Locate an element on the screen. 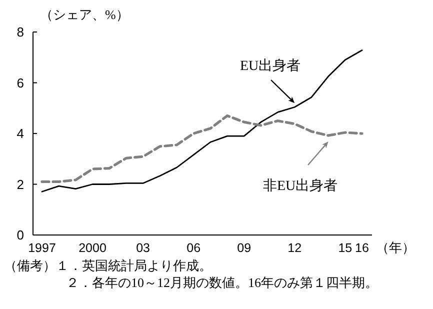  x-tick-label: 03 is located at coordinates (143, 248).